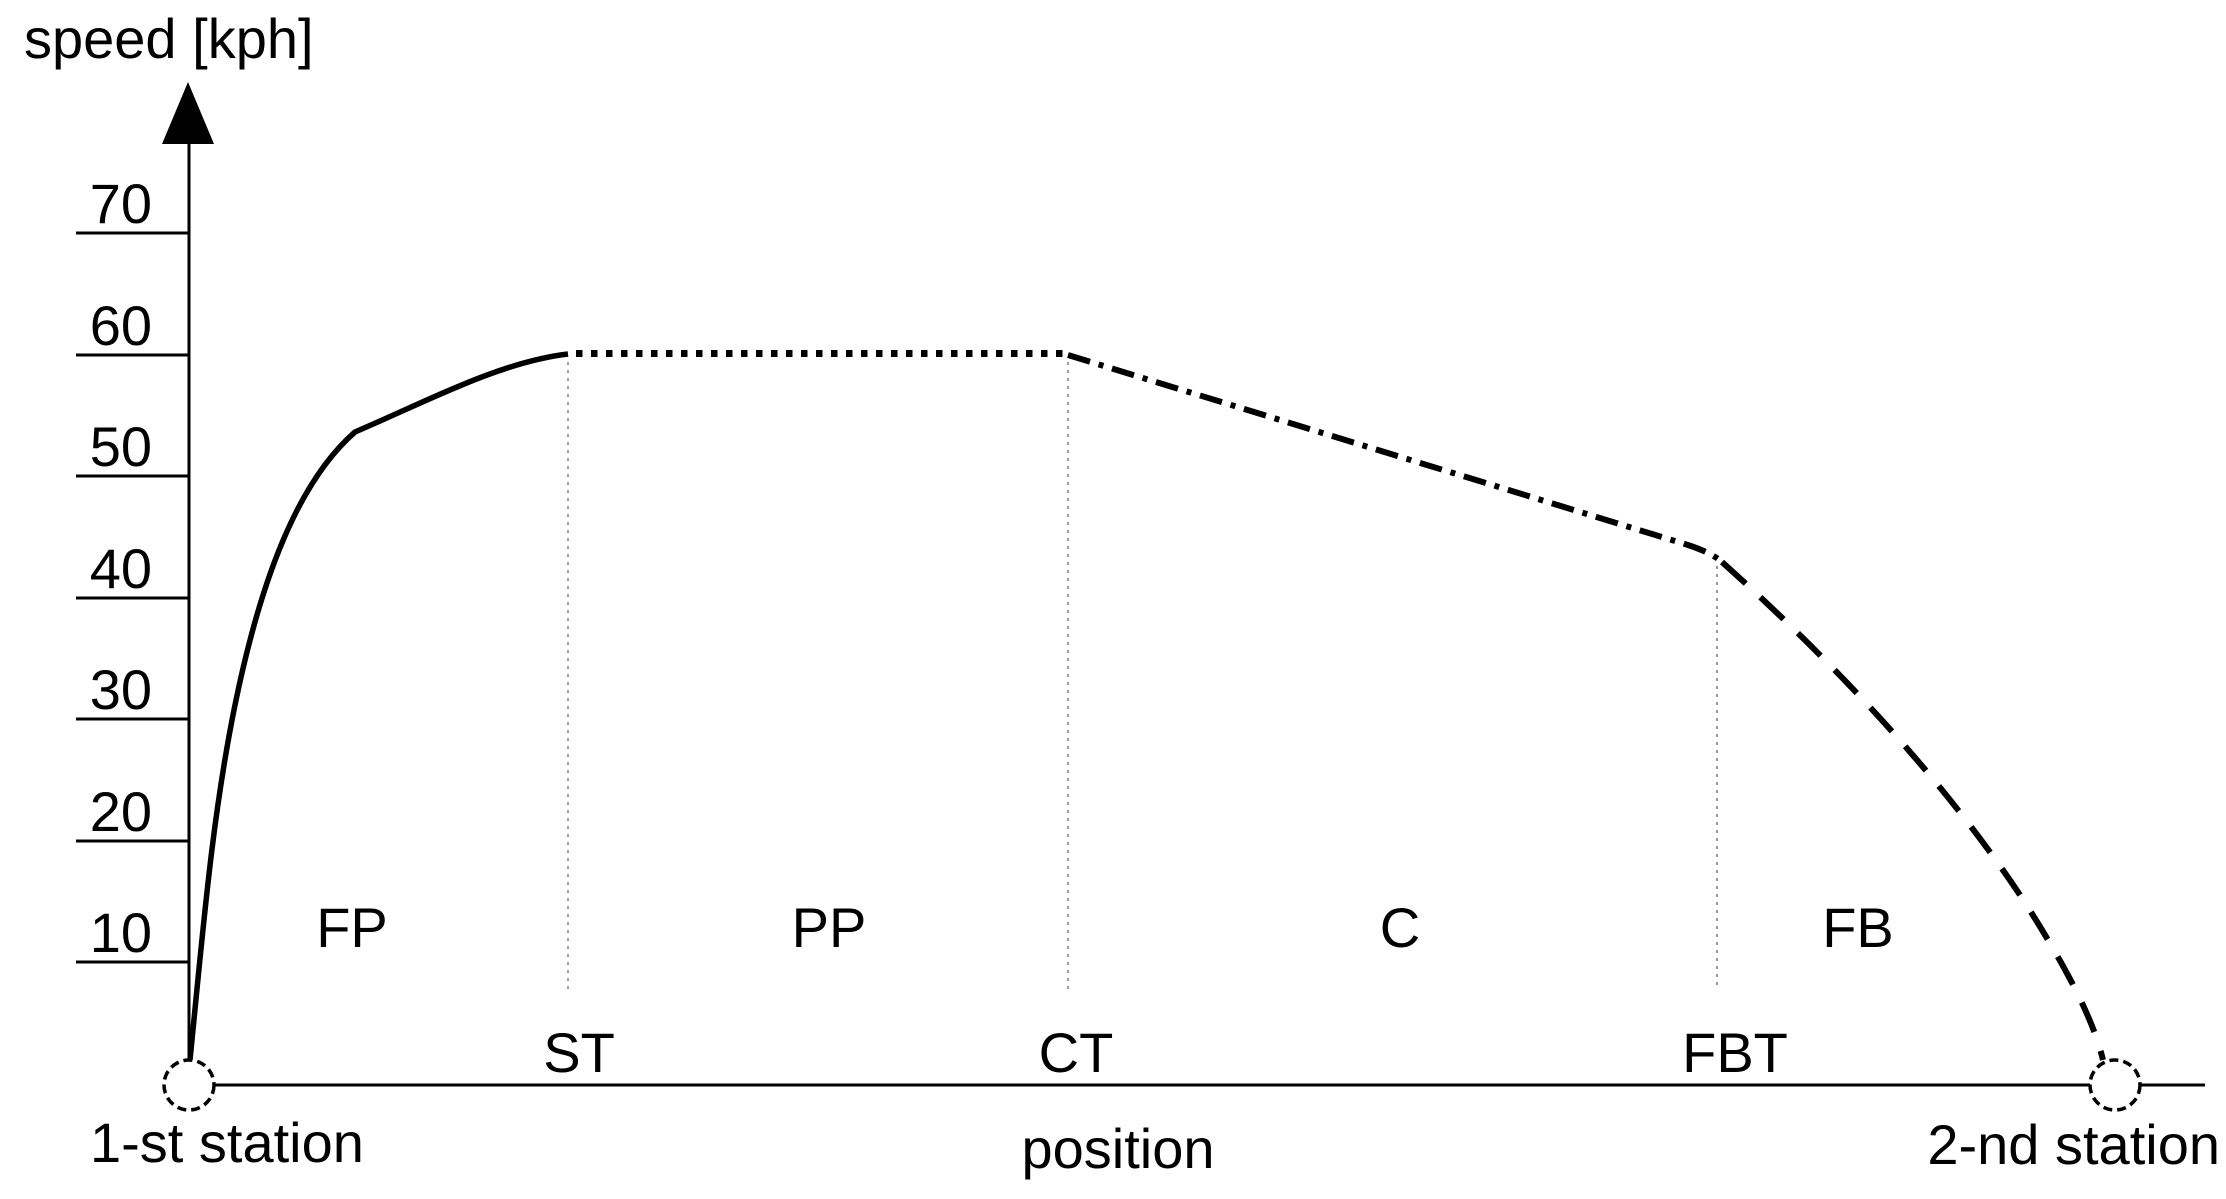 The image size is (2226, 1199). Describe the element at coordinates (1076, 1052) in the screenshot. I see `boundary-label-ct: CT` at that location.